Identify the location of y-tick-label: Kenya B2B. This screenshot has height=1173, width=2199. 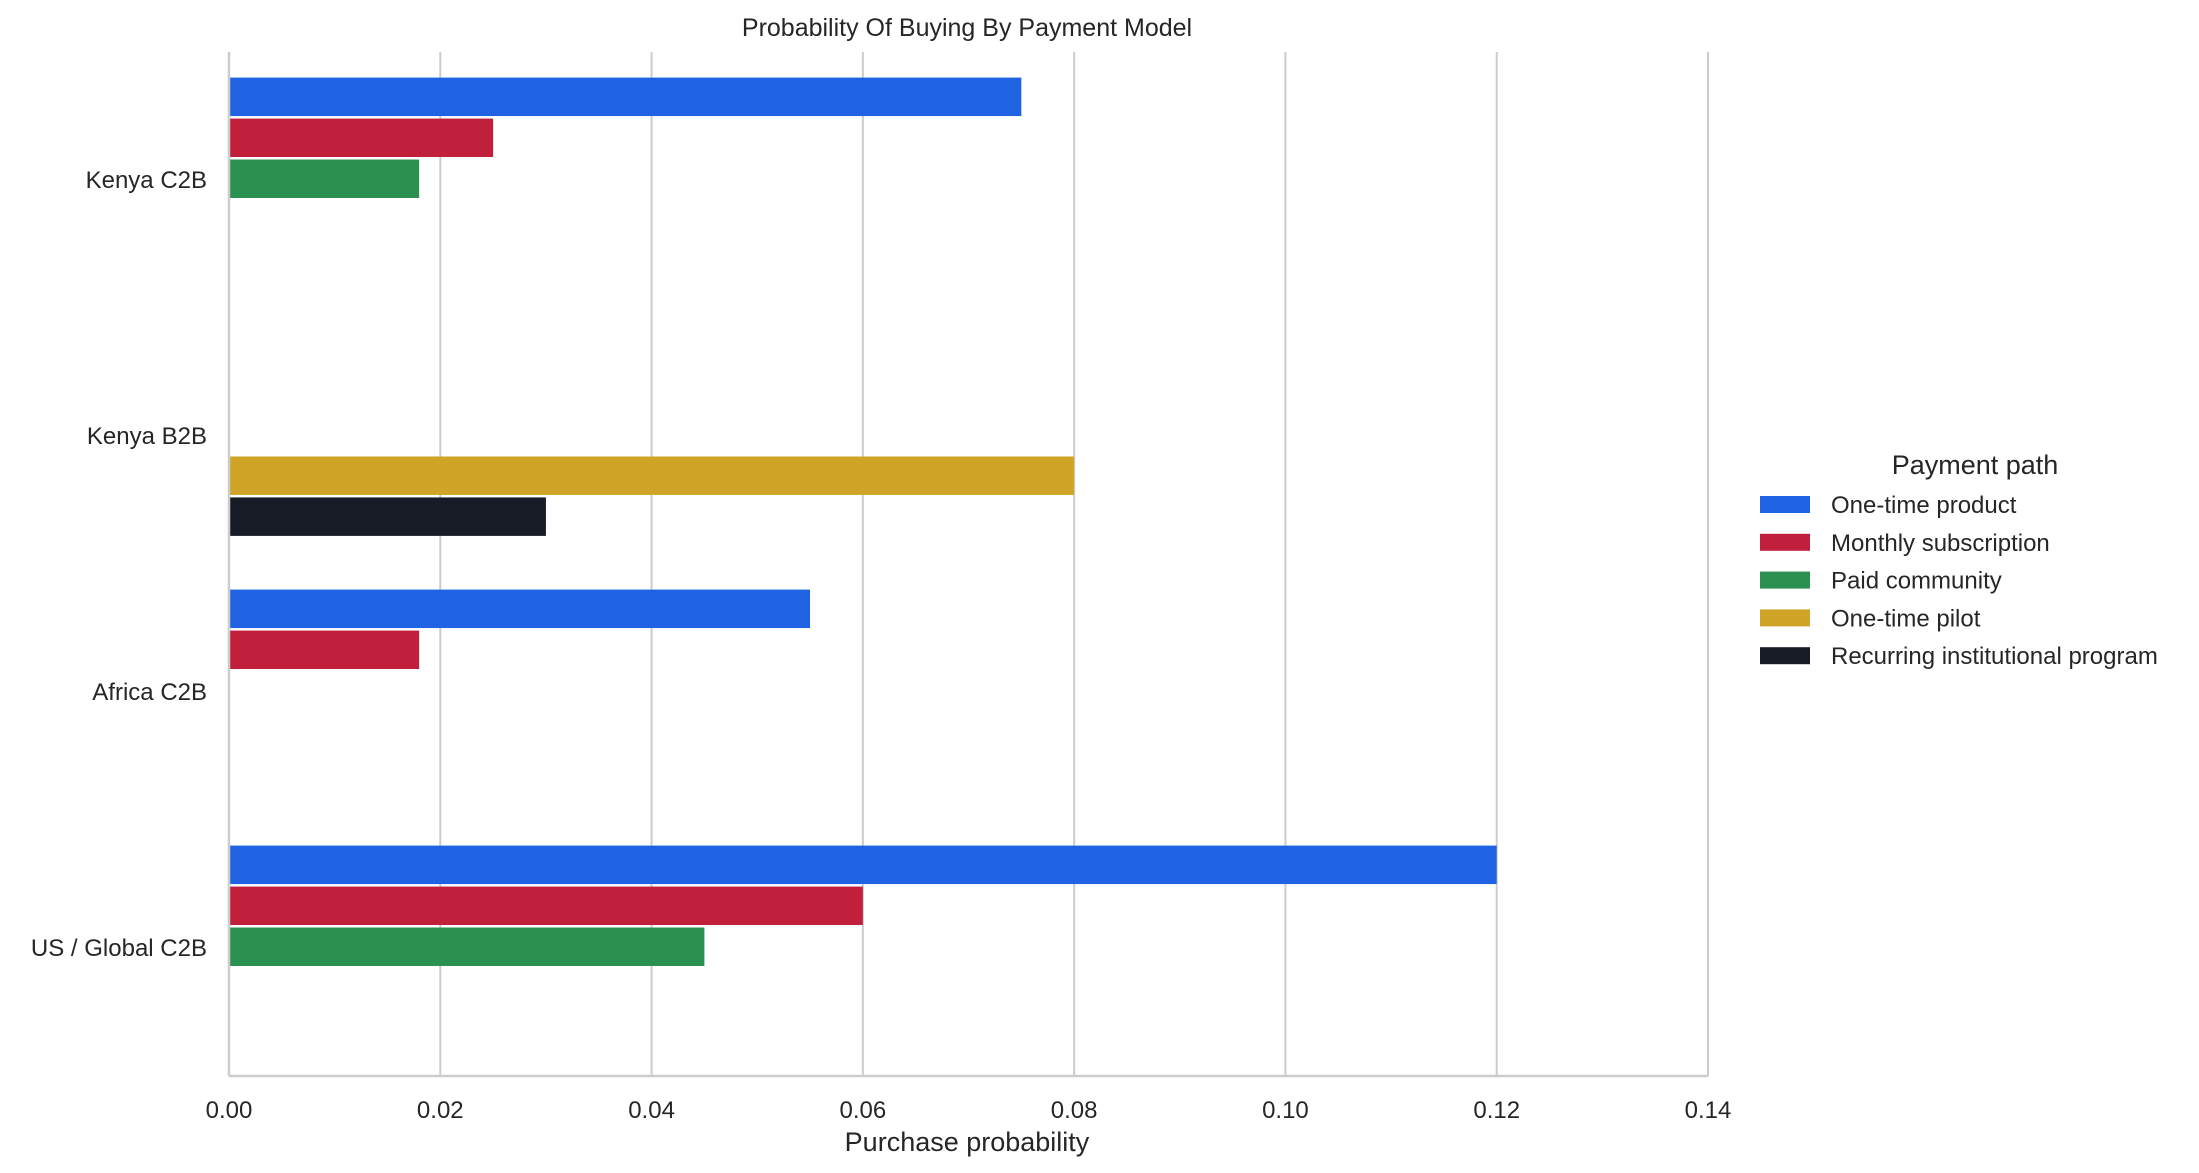
(147, 436).